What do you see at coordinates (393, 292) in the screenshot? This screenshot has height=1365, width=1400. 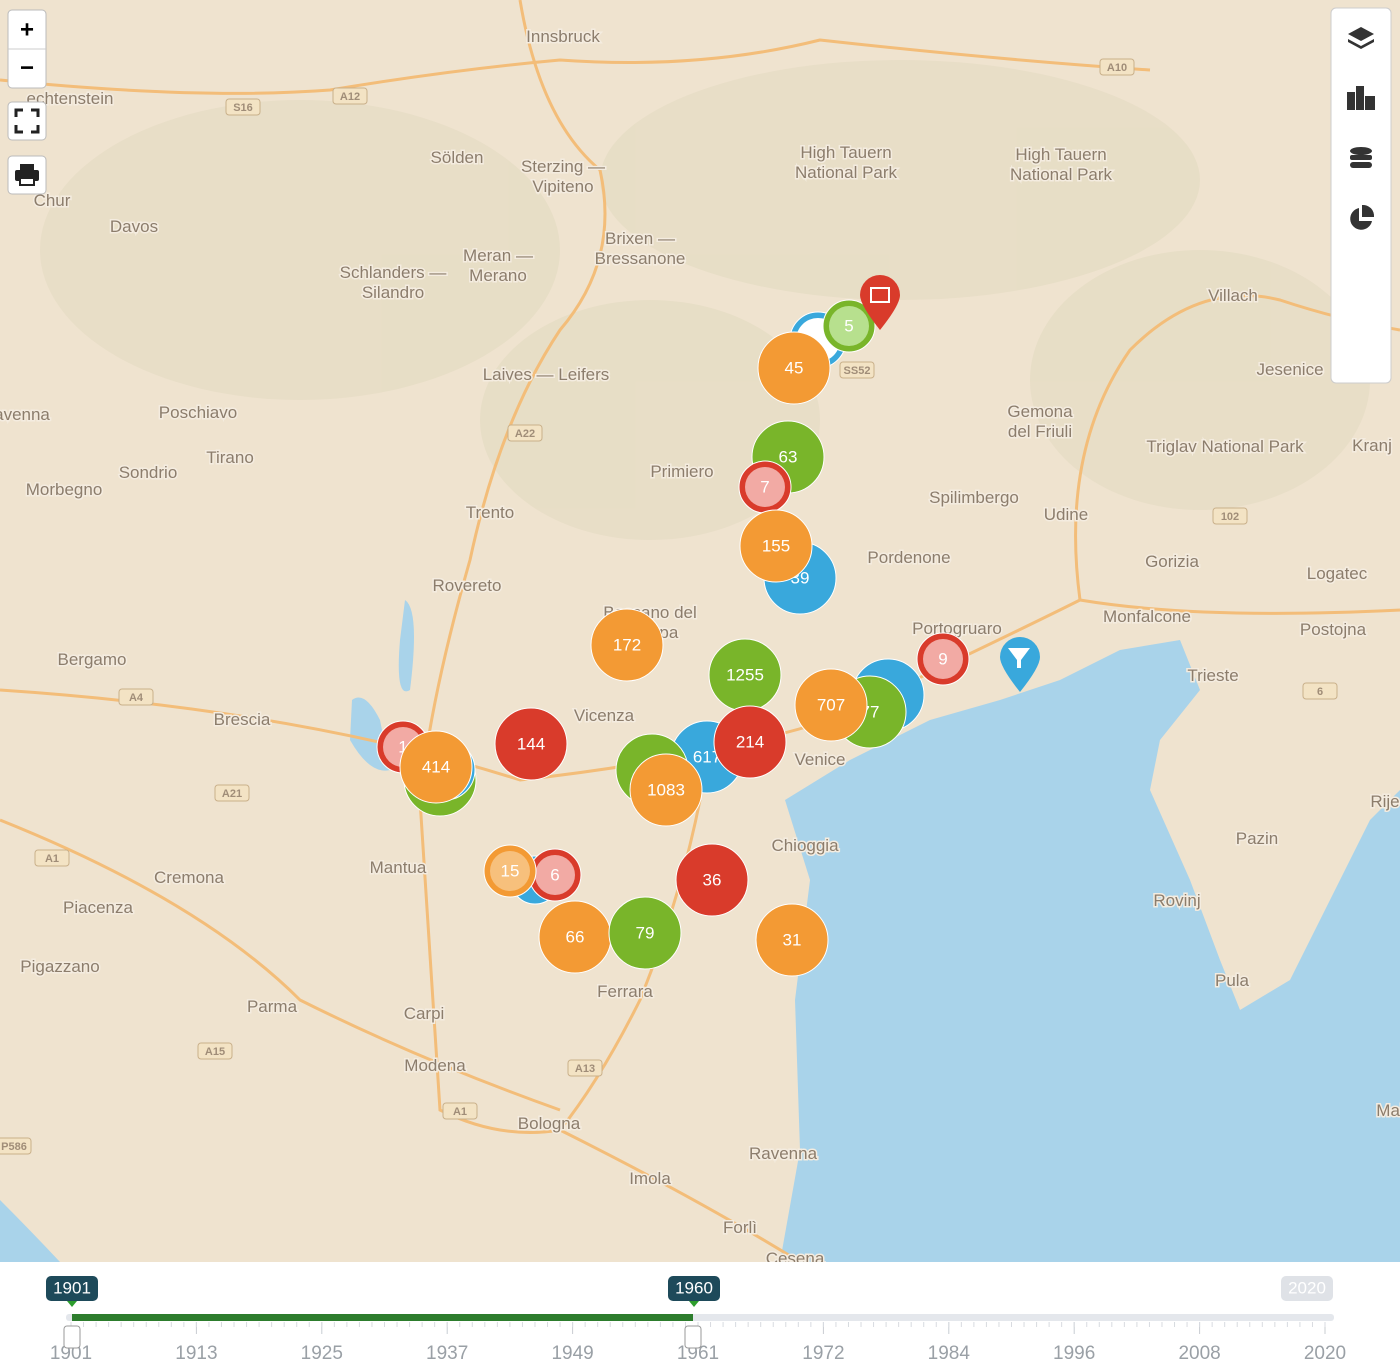 I see `place-label: Silandro` at bounding box center [393, 292].